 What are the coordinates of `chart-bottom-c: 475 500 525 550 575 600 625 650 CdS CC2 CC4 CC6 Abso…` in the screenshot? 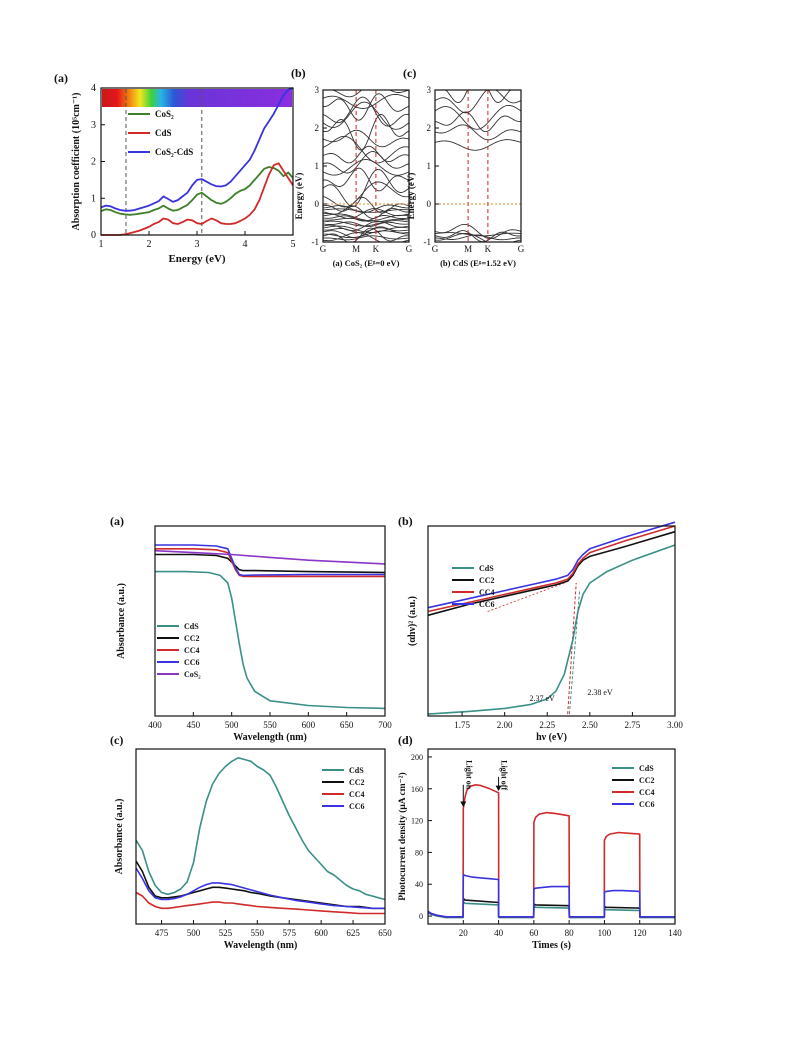 It's located at (251, 842).